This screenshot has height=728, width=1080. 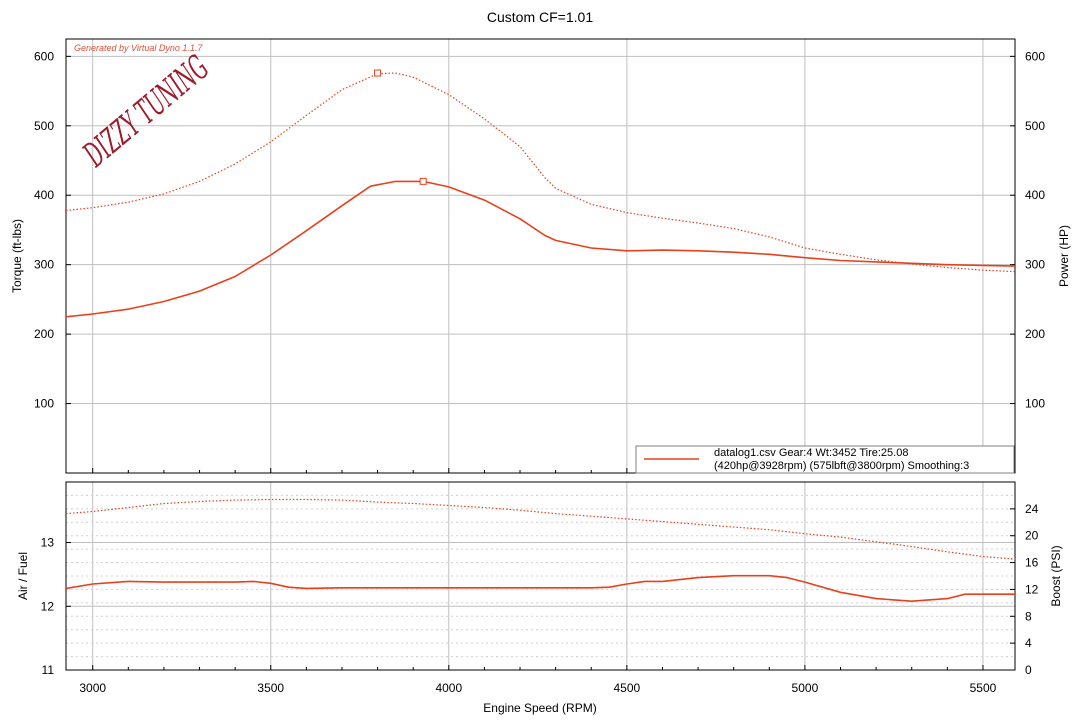 I want to click on top-y2tick-label: 100, so click(x=1035, y=404).